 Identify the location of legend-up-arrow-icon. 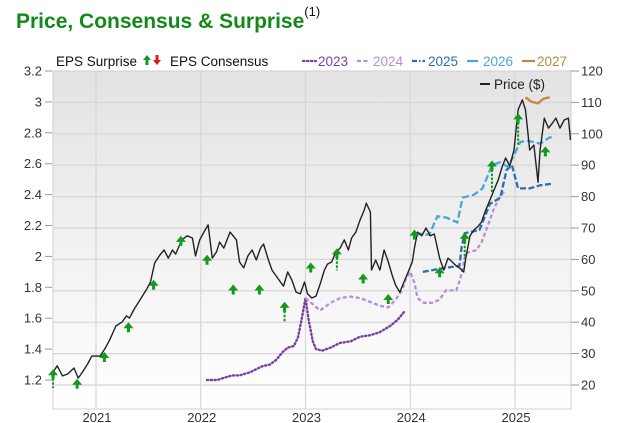
(147, 60).